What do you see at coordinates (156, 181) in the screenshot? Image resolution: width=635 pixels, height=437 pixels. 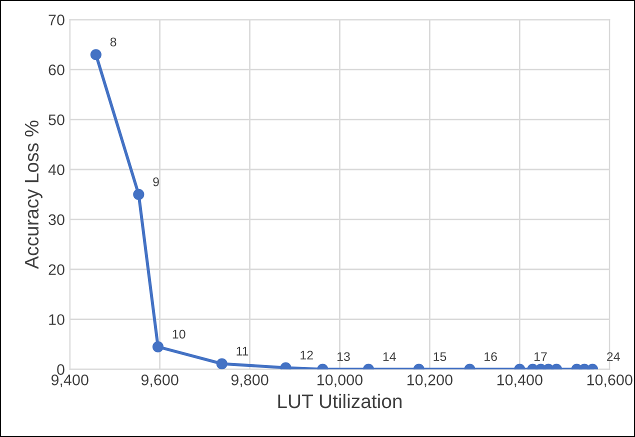 I see `annotation: 9` at bounding box center [156, 181].